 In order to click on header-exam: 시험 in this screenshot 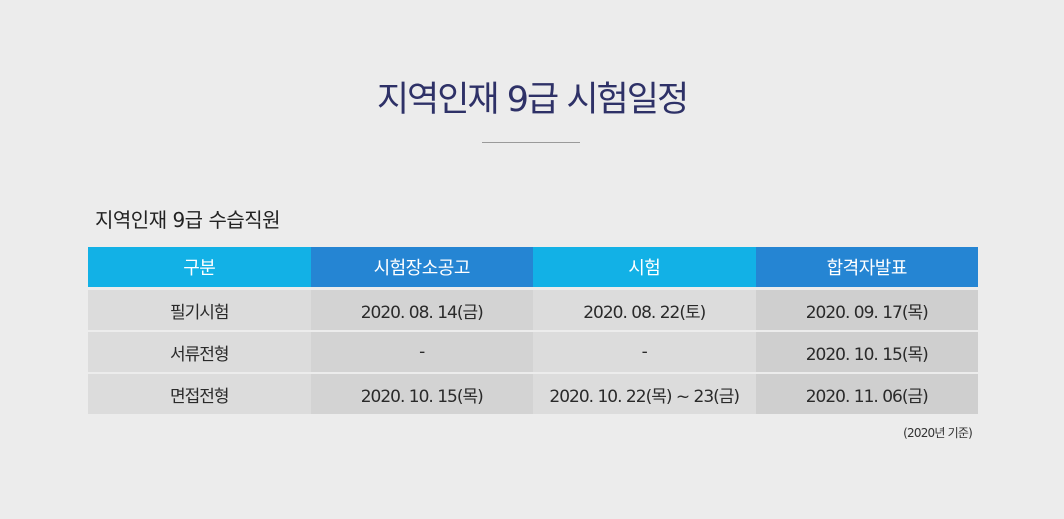, I will do `click(644, 268)`.